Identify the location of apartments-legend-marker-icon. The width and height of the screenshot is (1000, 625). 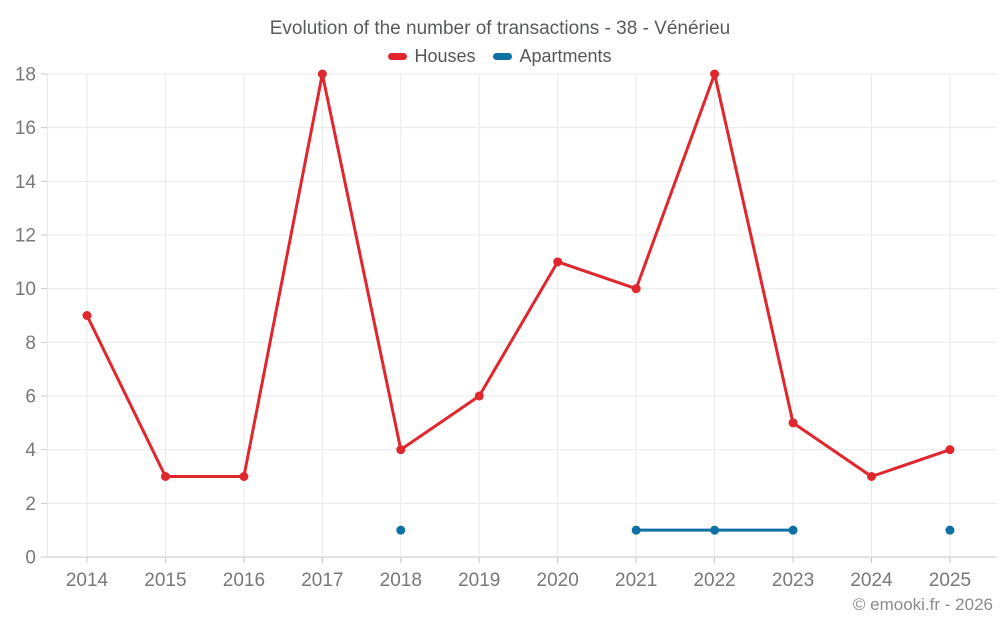
(503, 56).